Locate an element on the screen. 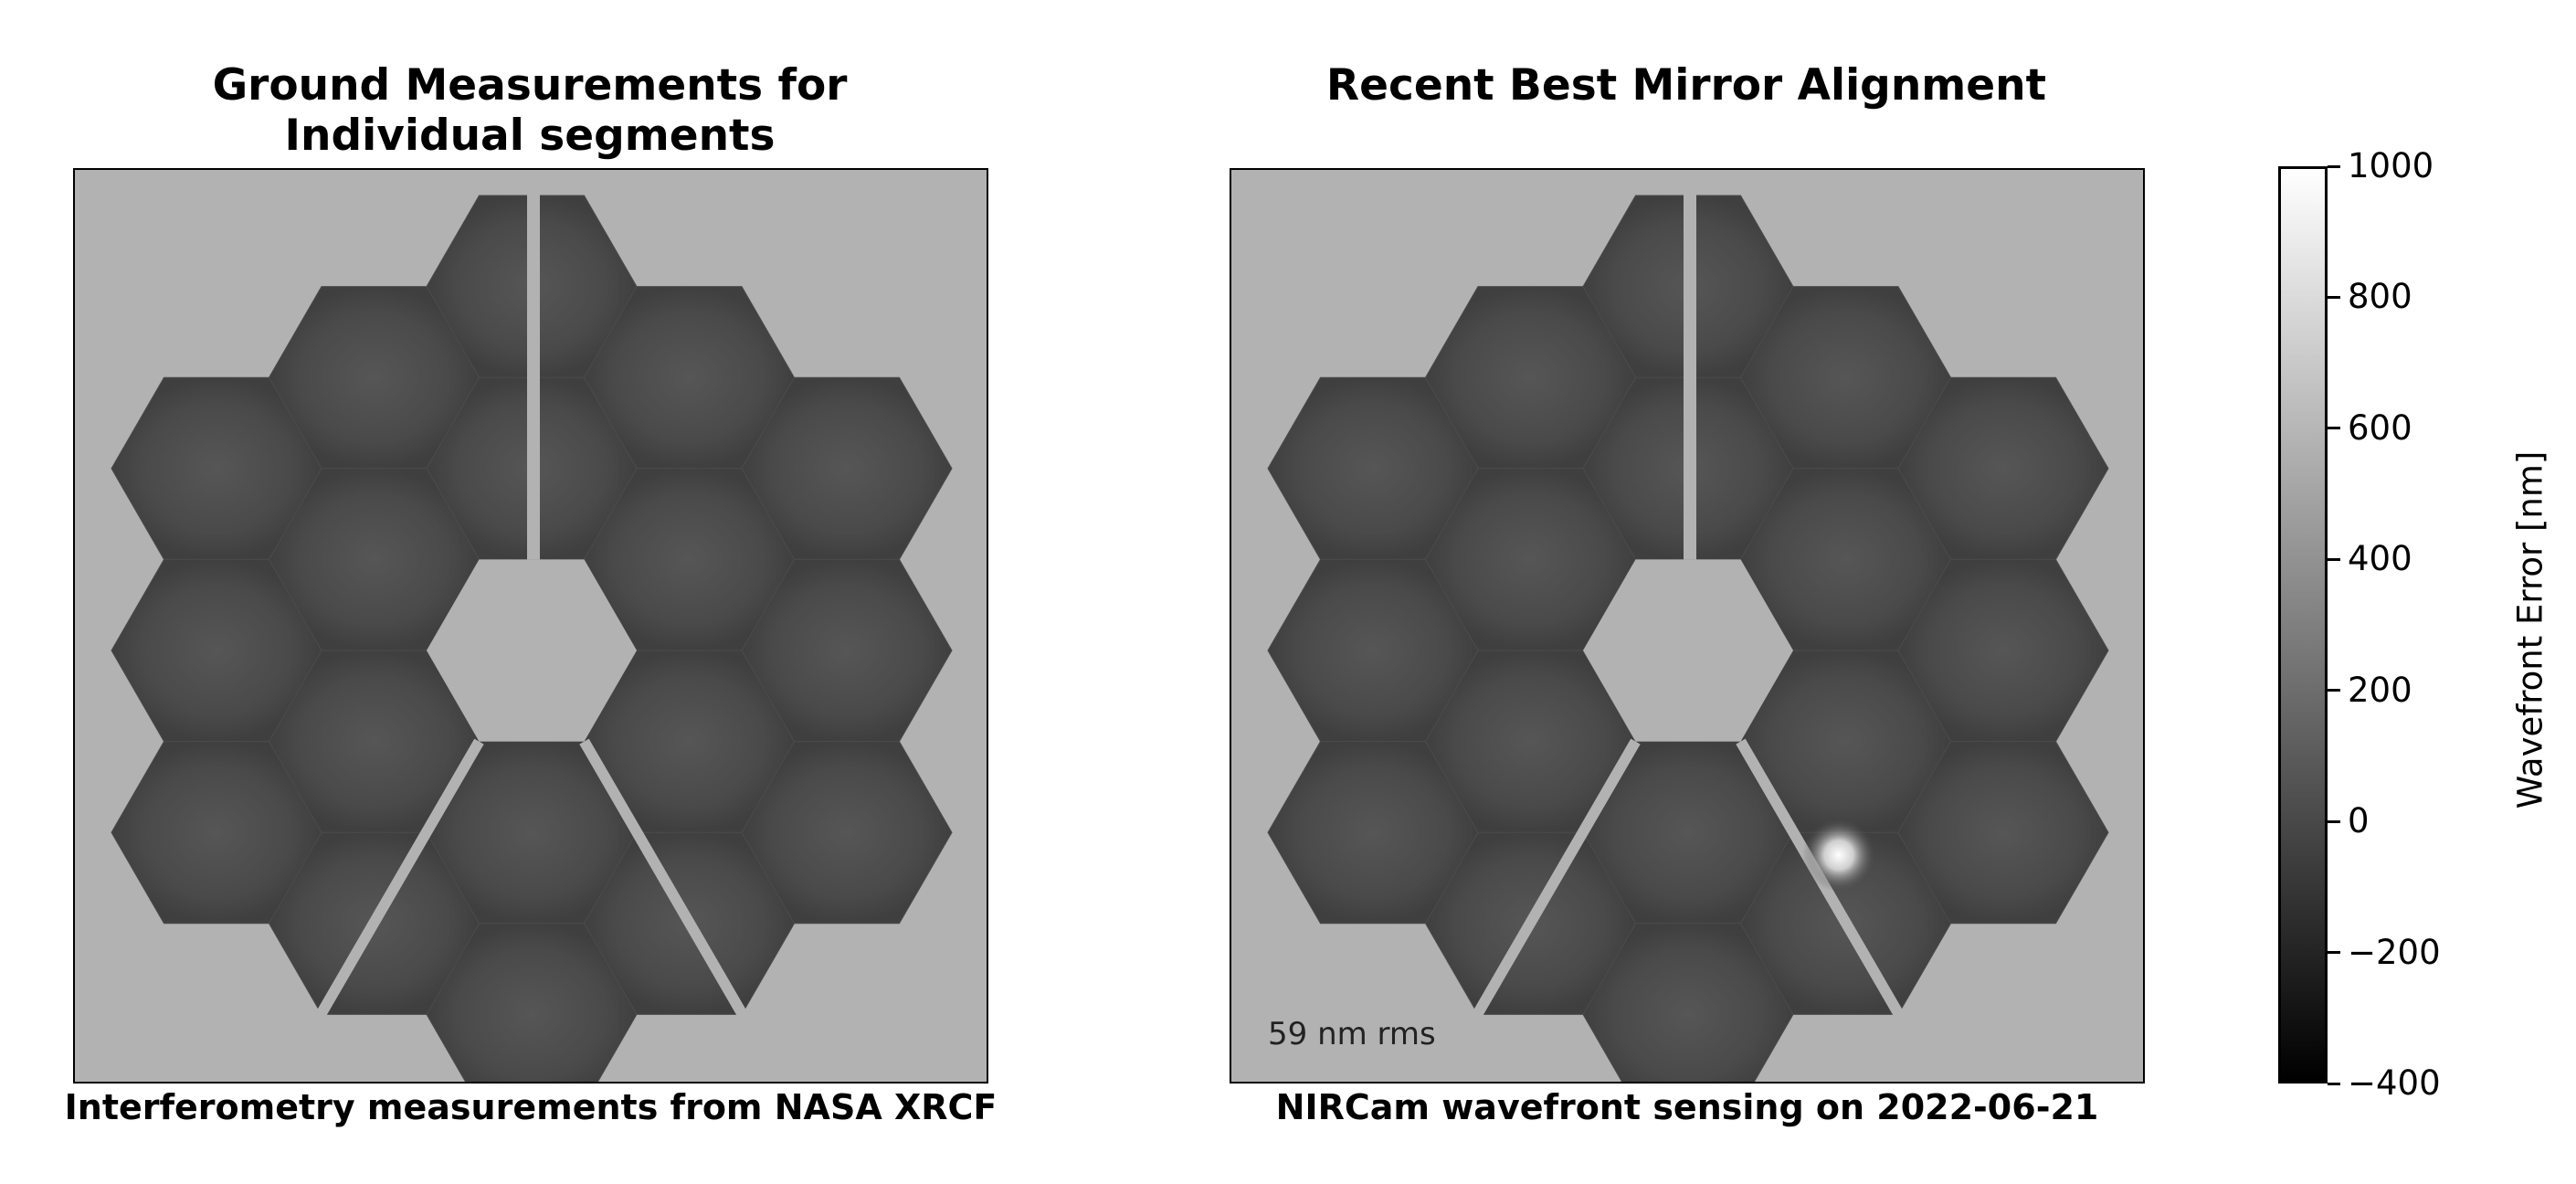  wavefront-hotspot is located at coordinates (1838, 855).